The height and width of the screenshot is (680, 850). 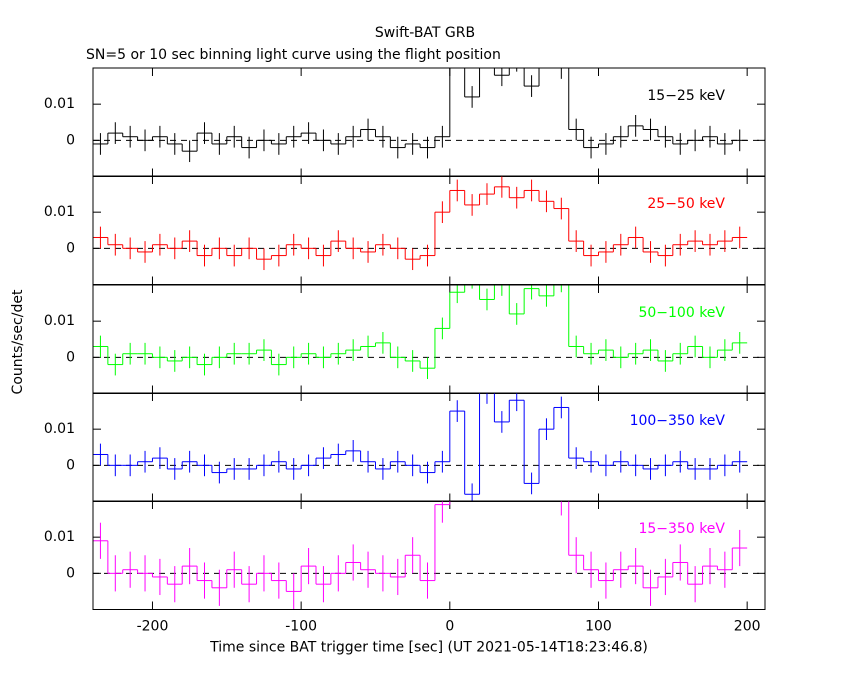 I want to click on legend-label: 100−350 keV, so click(x=678, y=421).